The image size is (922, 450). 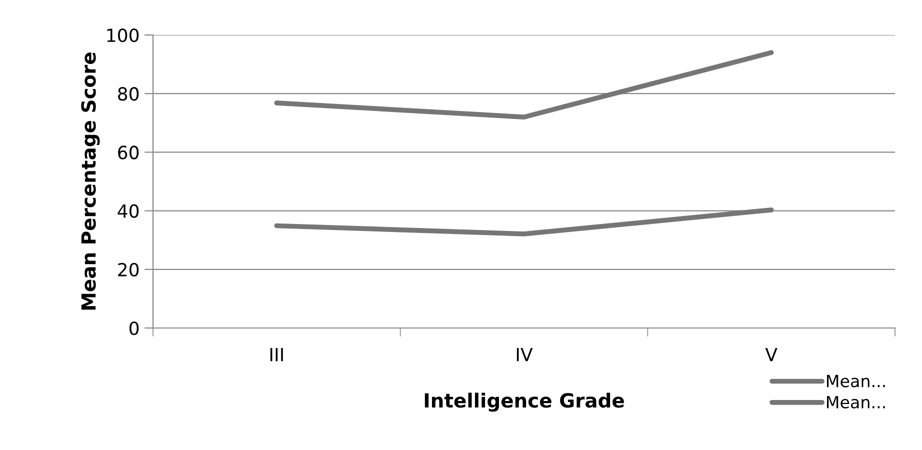 I want to click on y-tick-label: 40, so click(x=128, y=211).